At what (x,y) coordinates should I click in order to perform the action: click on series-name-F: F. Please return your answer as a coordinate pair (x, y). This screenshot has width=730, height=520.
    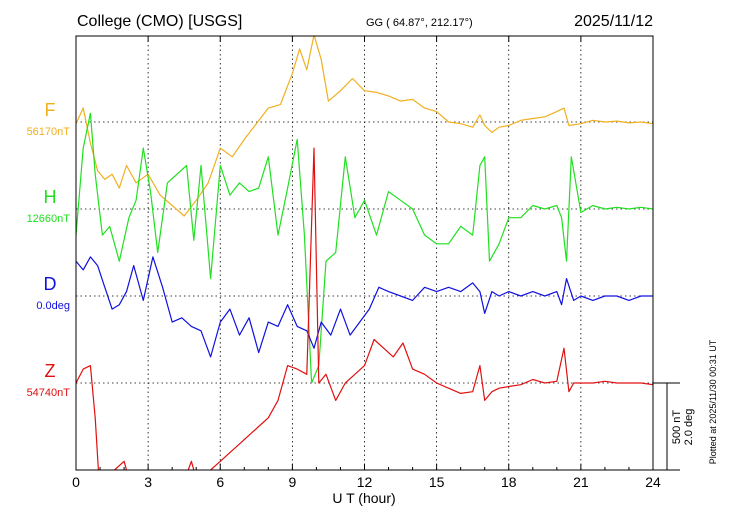
    Looking at the image, I should click on (50, 110).